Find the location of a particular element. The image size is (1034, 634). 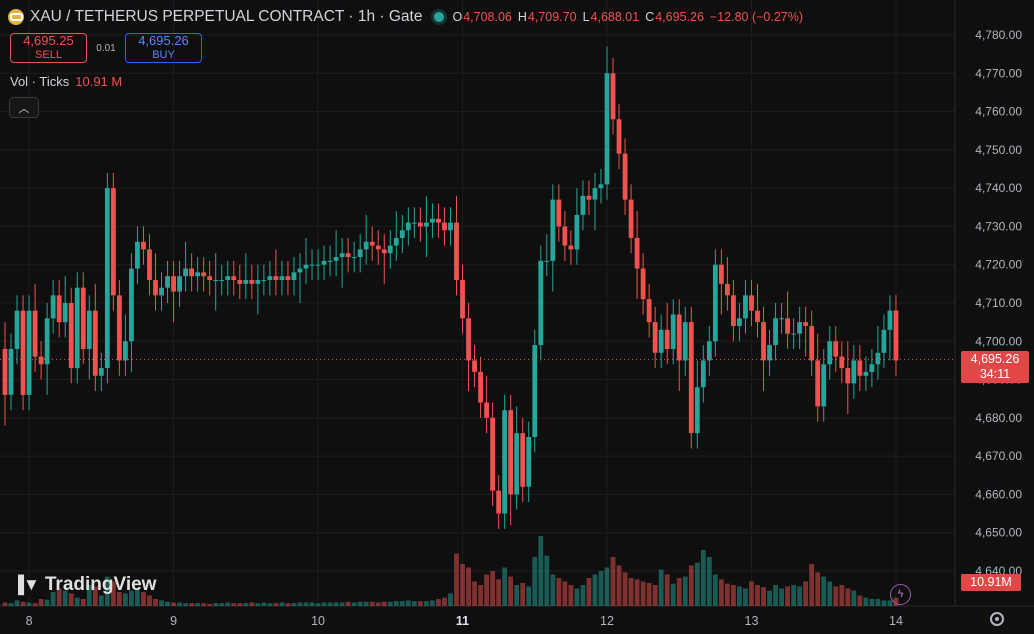

x-tick-label: 8 is located at coordinates (29, 621).